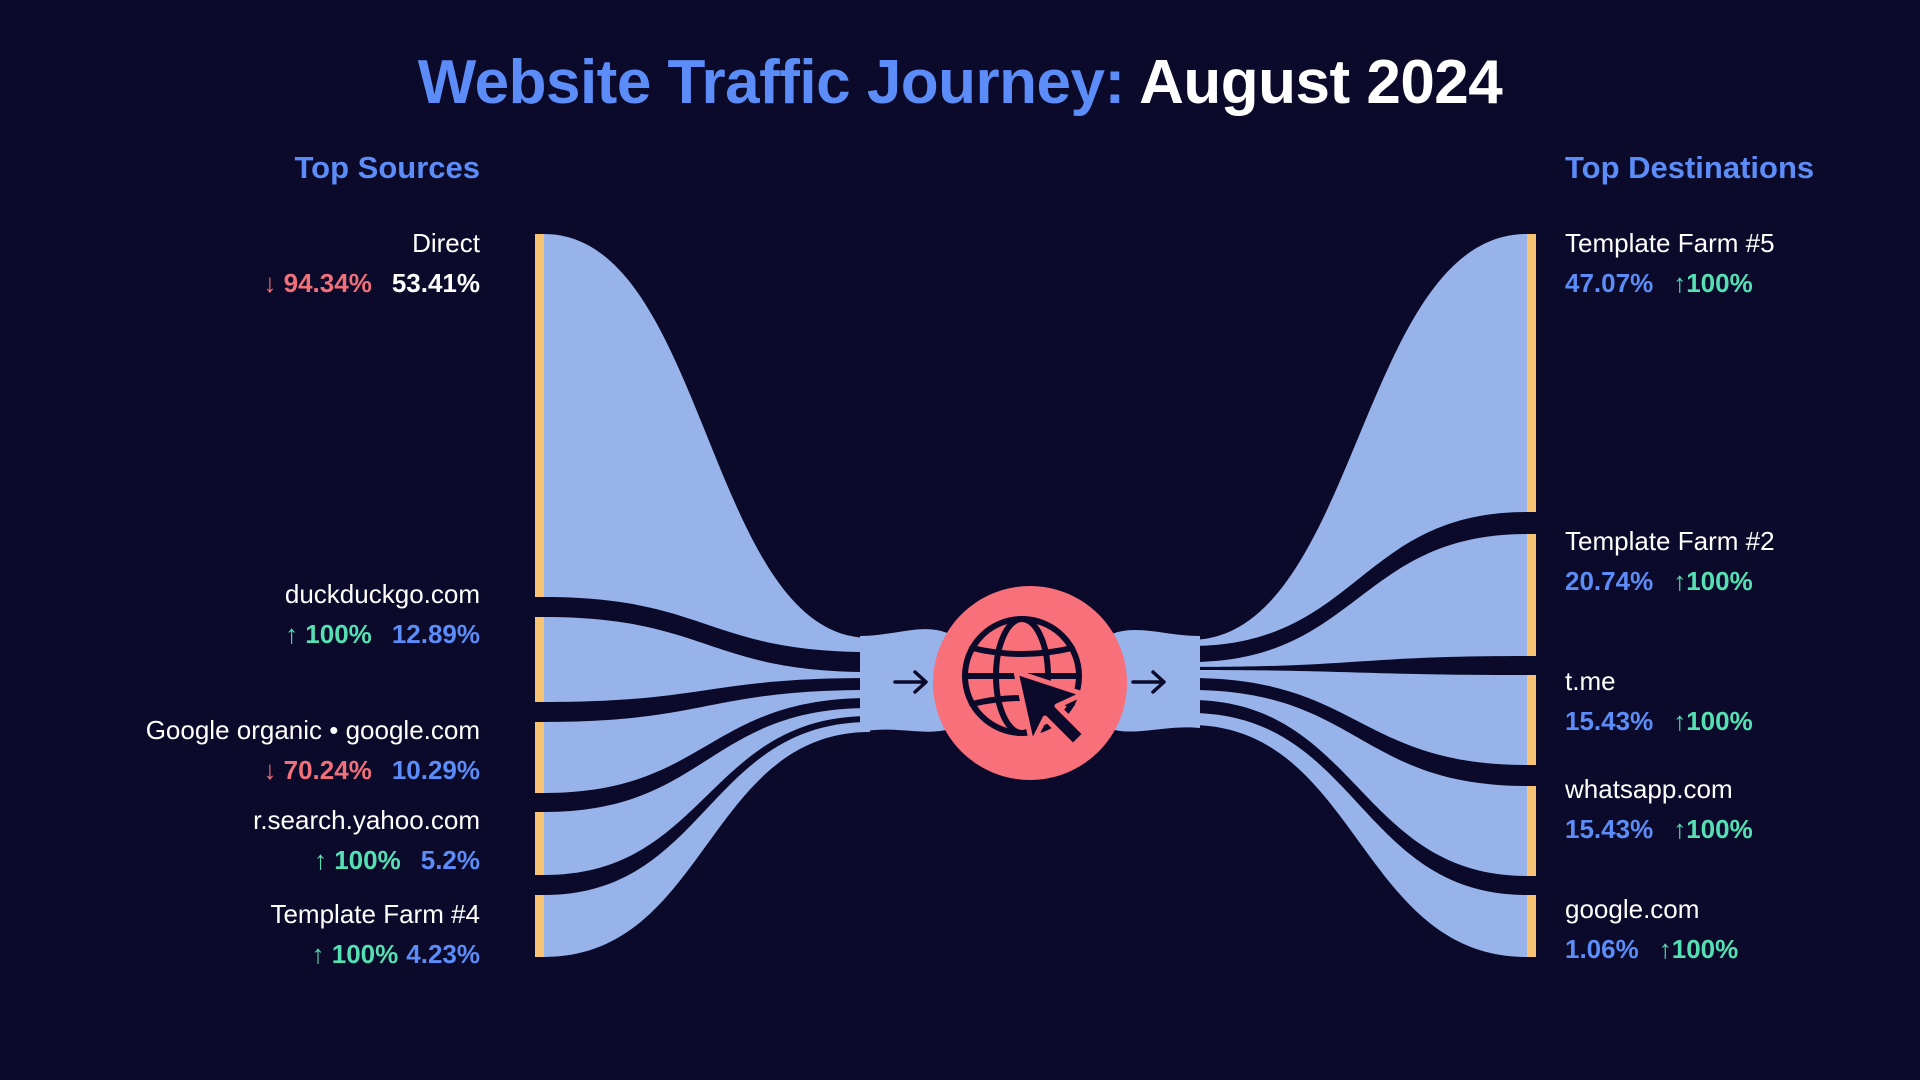 This screenshot has width=1920, height=1080. Describe the element at coordinates (382, 614) in the screenshot. I see `source-label-duckduckgo: duckduckgo.com ↑ 100% 12.89%` at that location.